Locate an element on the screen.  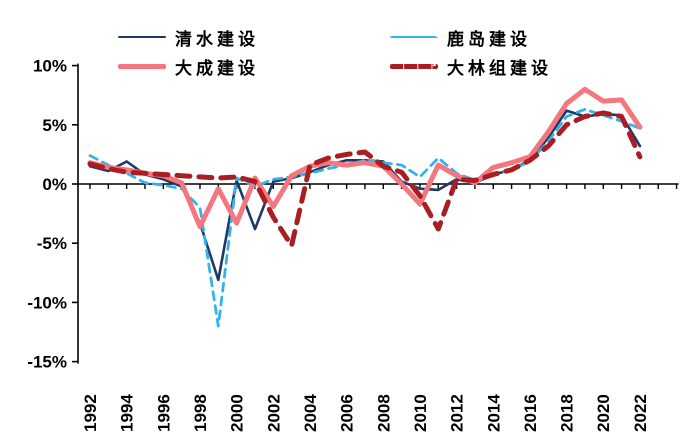
legend-item-shimizu: 清水建设 is located at coordinates (254, 37).